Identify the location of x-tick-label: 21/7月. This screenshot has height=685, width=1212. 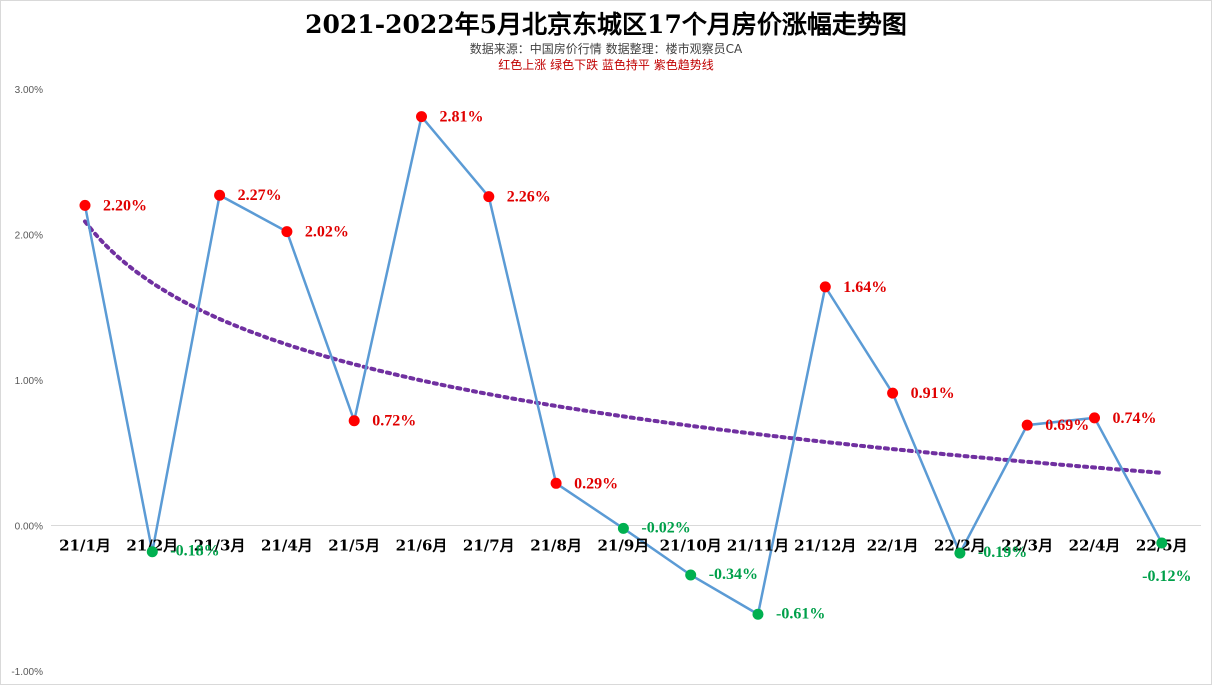
(489, 546).